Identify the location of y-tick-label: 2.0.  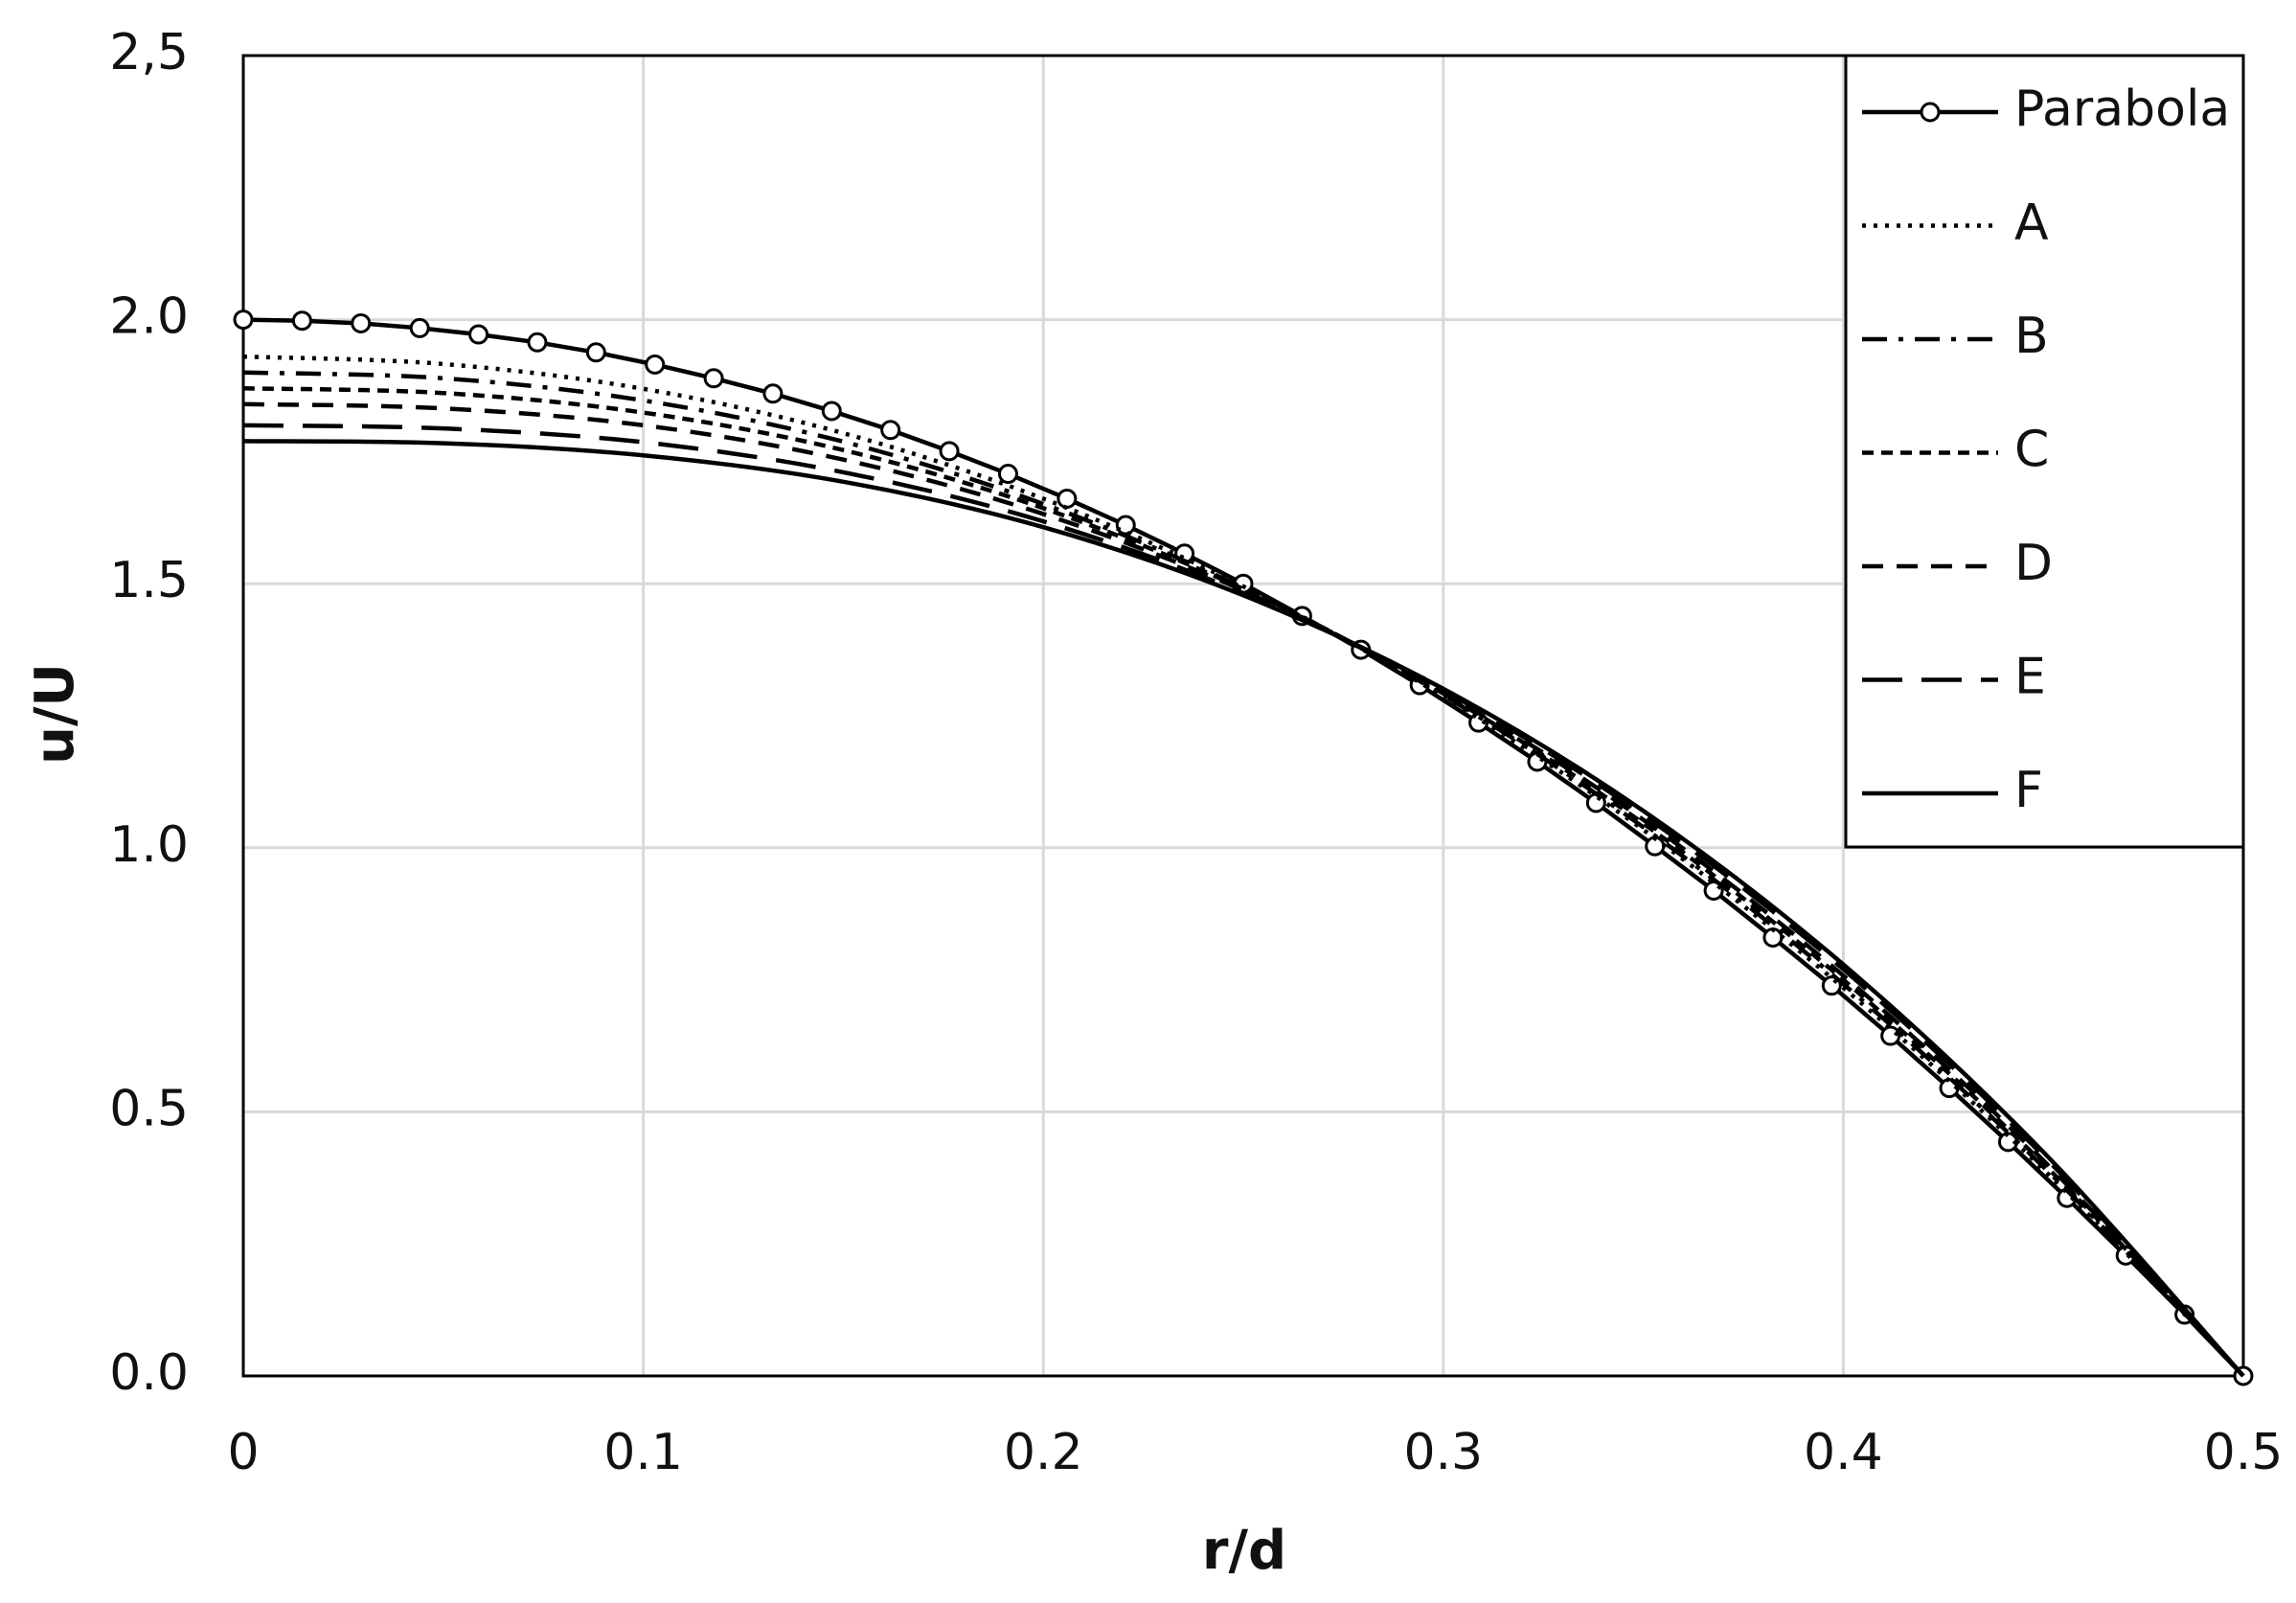
(149, 317).